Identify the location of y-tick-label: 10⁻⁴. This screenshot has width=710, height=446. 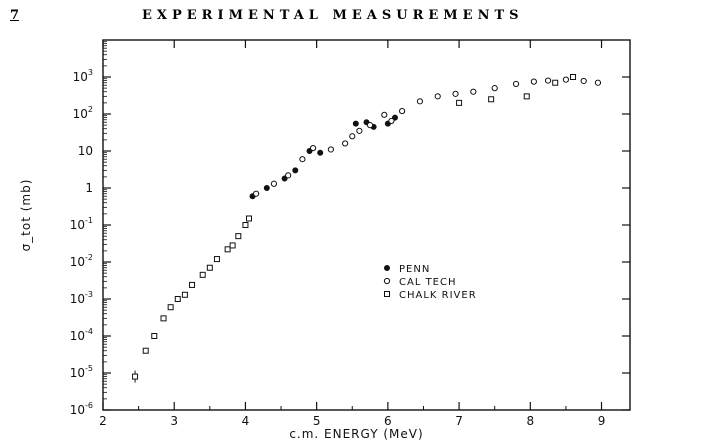
(81, 335).